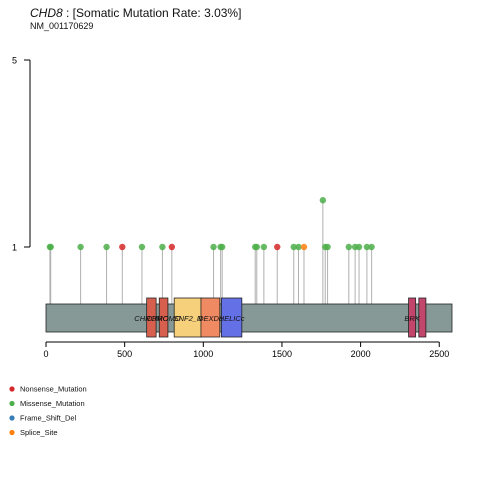 This screenshot has height=480, width=480. Describe the element at coordinates (52, 403) in the screenshot. I see `legend-label: Missense_Mutation` at that location.